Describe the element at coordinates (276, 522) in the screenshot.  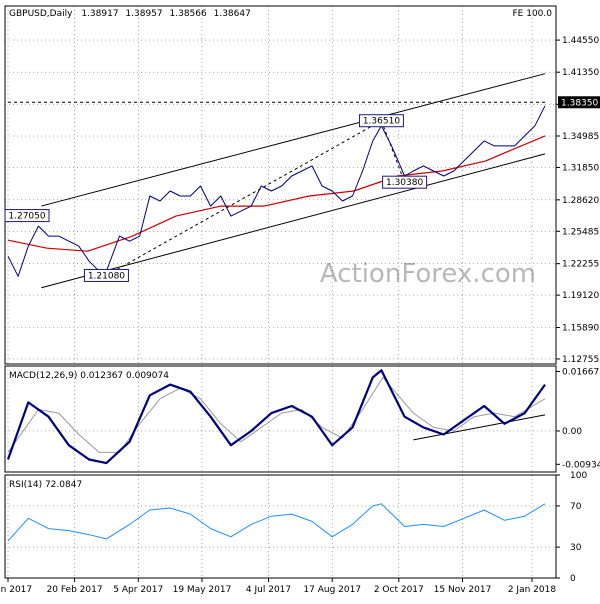
I see `rsi-line` at that location.